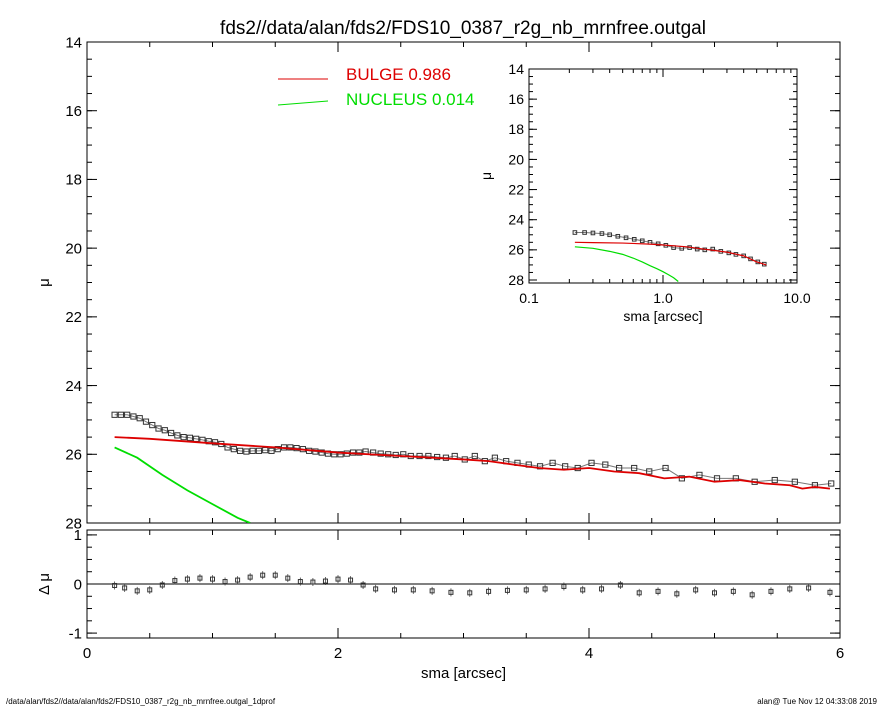 Image resolution: width=885 pixels, height=708 pixels. What do you see at coordinates (73, 455) in the screenshot?
I see `y-tick-label: 26` at bounding box center [73, 455].